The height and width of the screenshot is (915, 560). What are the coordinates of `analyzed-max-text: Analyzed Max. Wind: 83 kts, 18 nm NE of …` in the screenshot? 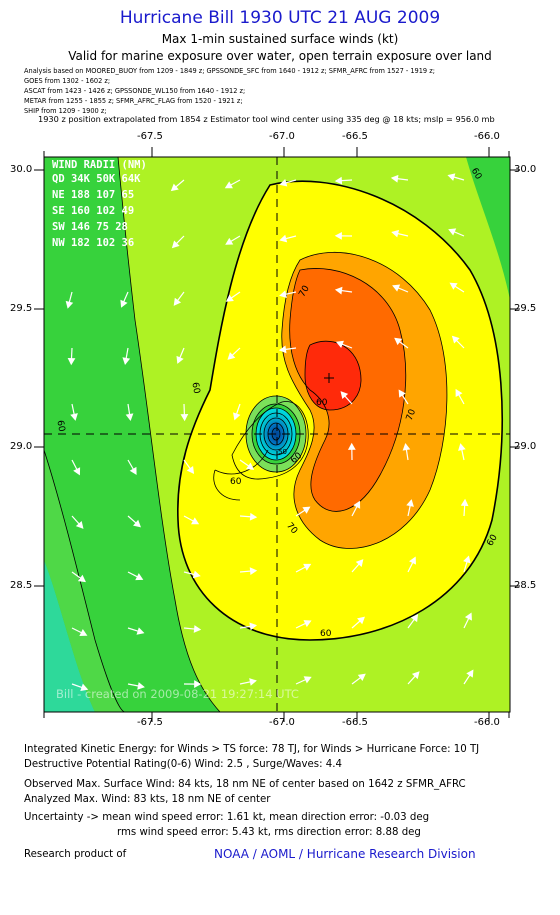 It's located at (147, 799).